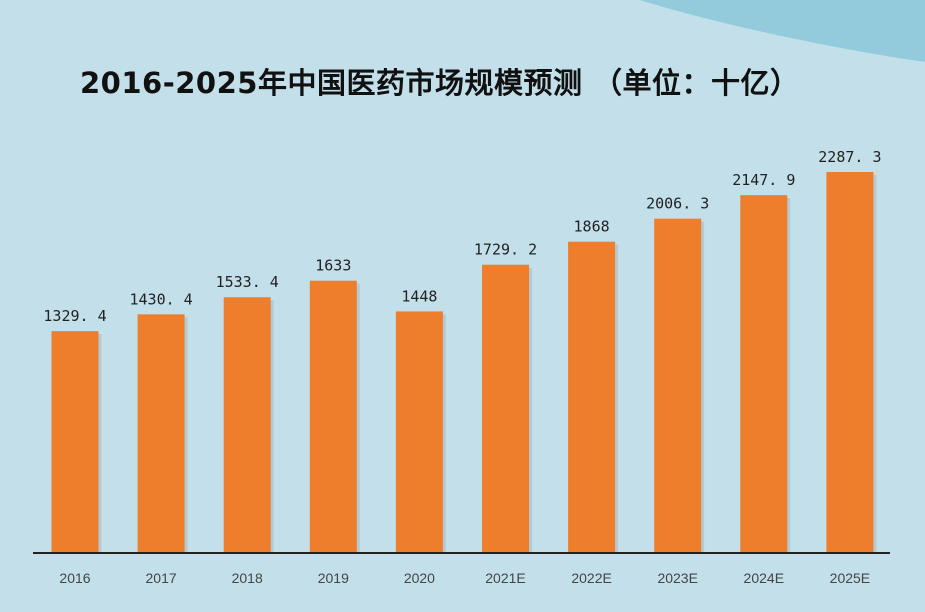  What do you see at coordinates (764, 373) in the screenshot?
I see `bar-2024e` at bounding box center [764, 373].